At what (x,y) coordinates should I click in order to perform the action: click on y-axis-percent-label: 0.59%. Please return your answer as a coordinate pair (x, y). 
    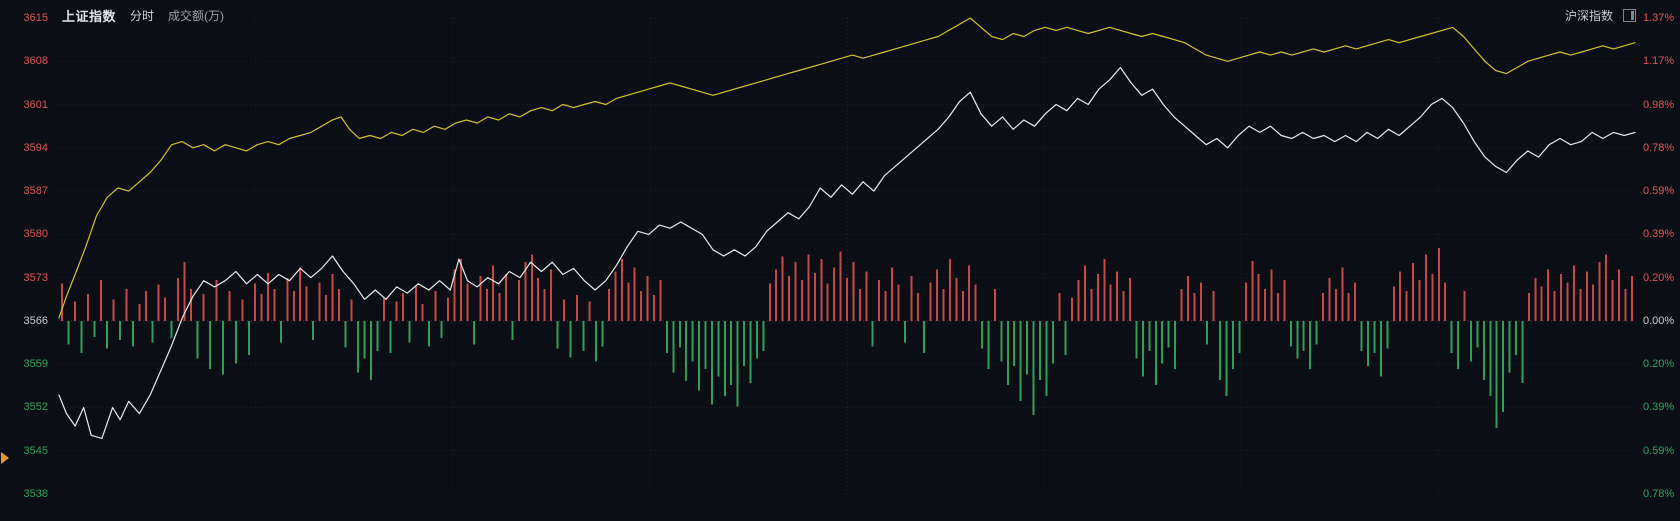
    Looking at the image, I should click on (1659, 191).